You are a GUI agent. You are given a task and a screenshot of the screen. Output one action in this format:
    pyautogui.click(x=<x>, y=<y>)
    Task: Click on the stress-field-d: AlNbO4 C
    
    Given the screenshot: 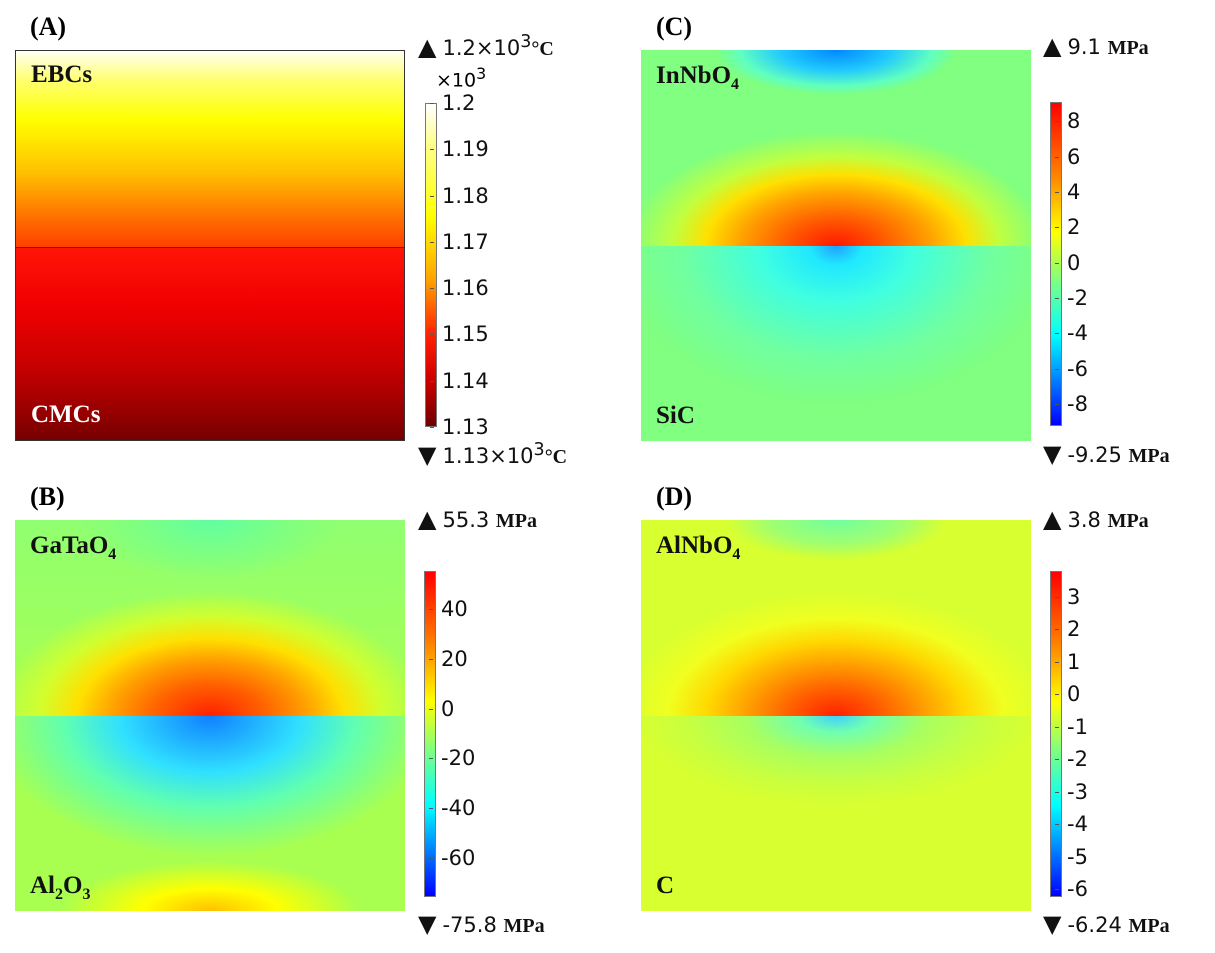 What is the action you would take?
    pyautogui.click(x=836, y=715)
    